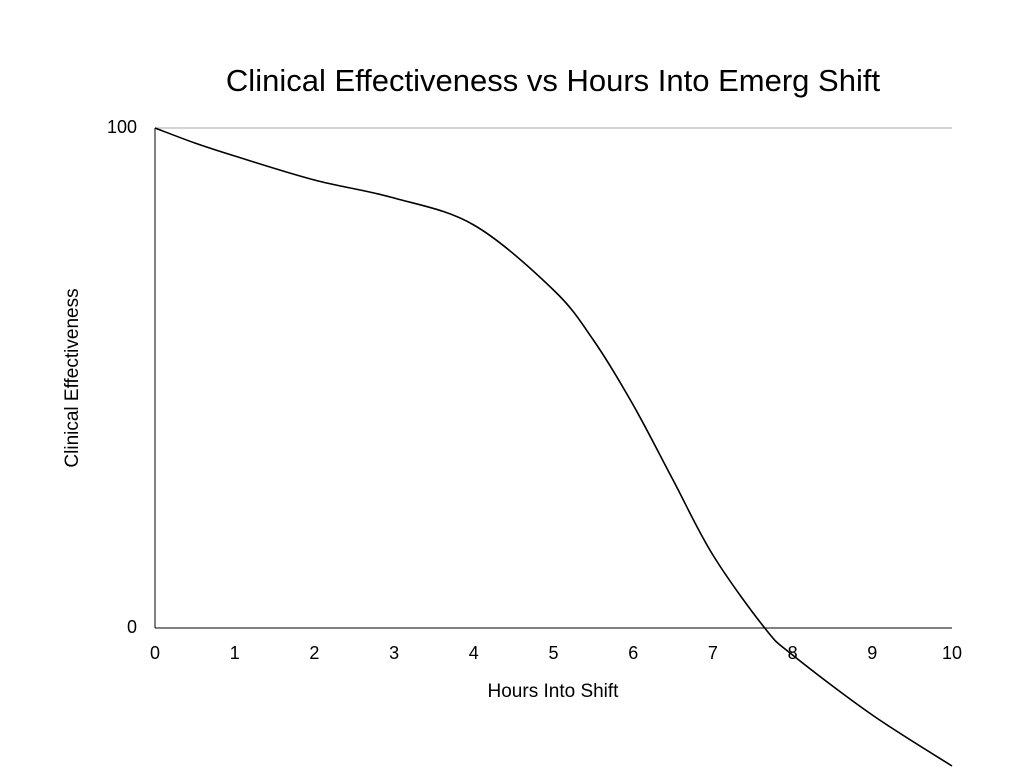 The image size is (1024, 768). What do you see at coordinates (713, 653) in the screenshot?
I see `x-tick-label: 7` at bounding box center [713, 653].